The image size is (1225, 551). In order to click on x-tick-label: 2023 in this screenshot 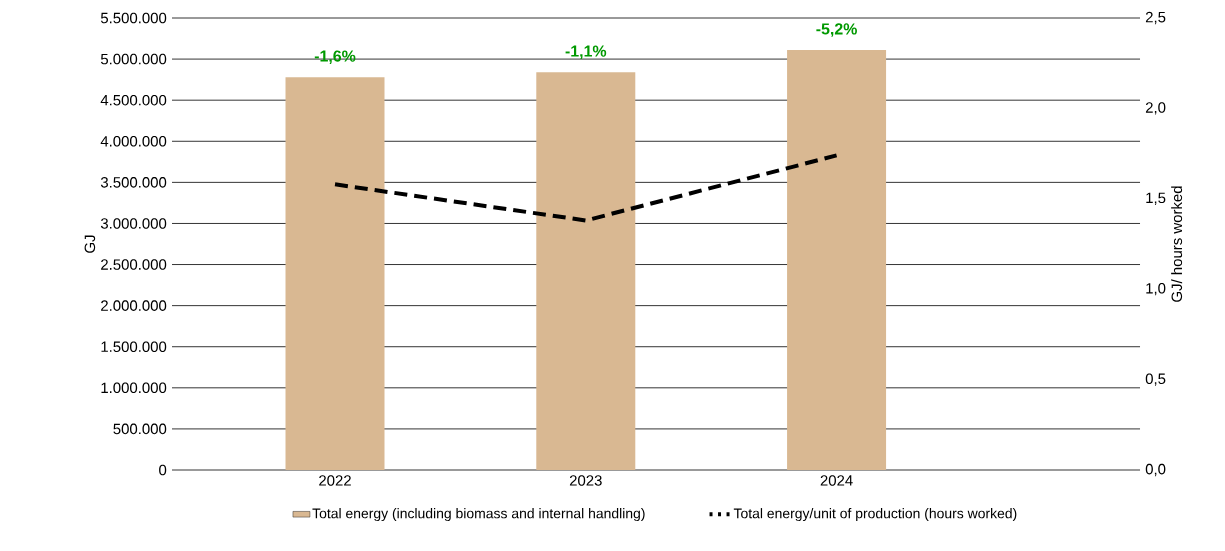, I will do `click(585, 480)`.